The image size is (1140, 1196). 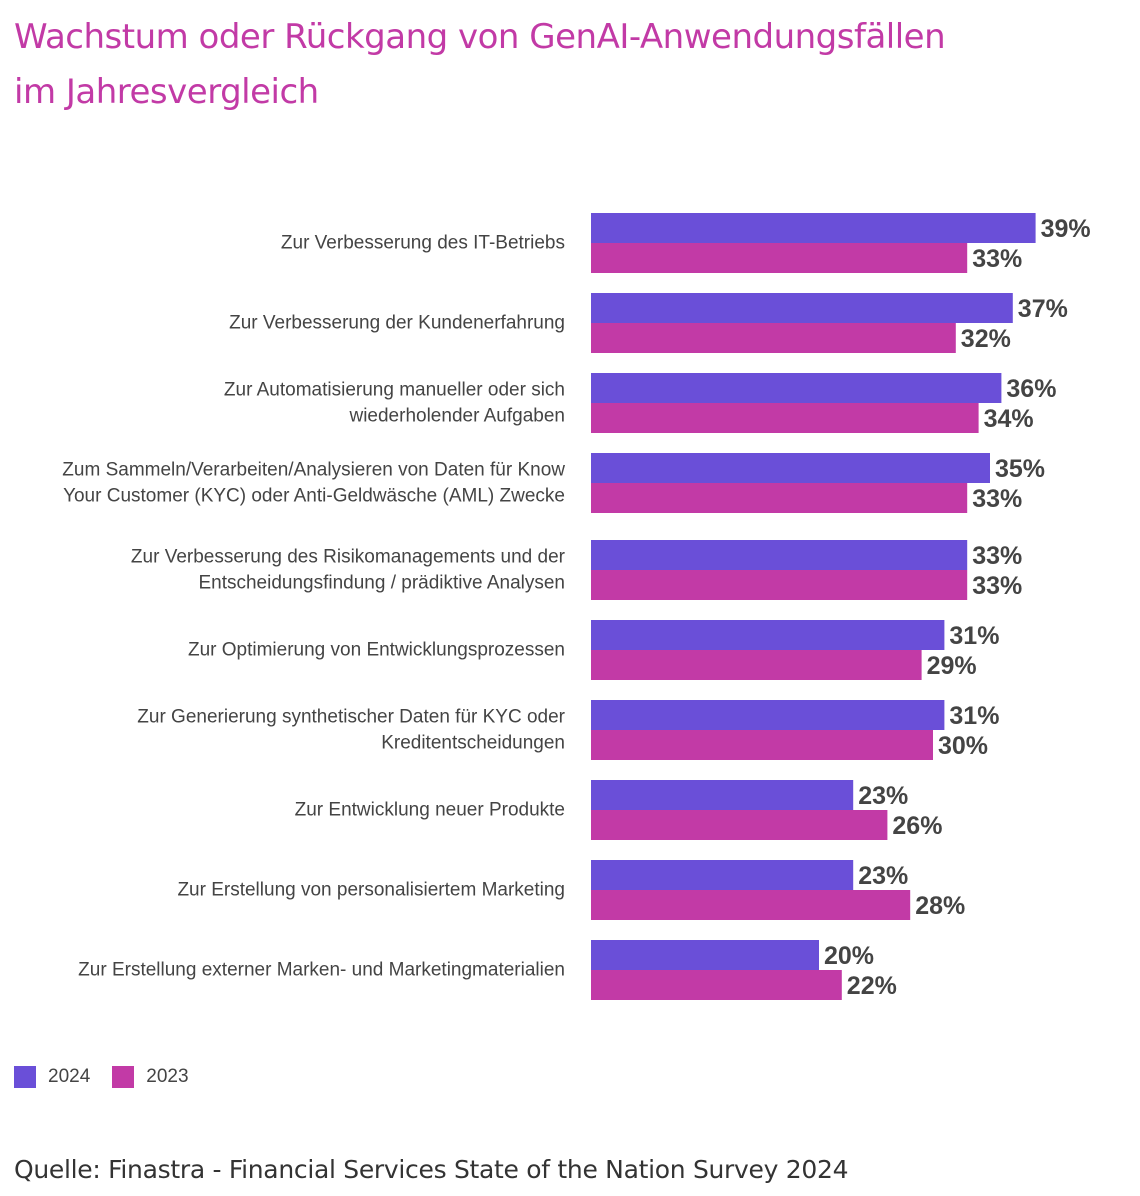 I want to click on value-label-2024-6: 31%, so click(x=974, y=636).